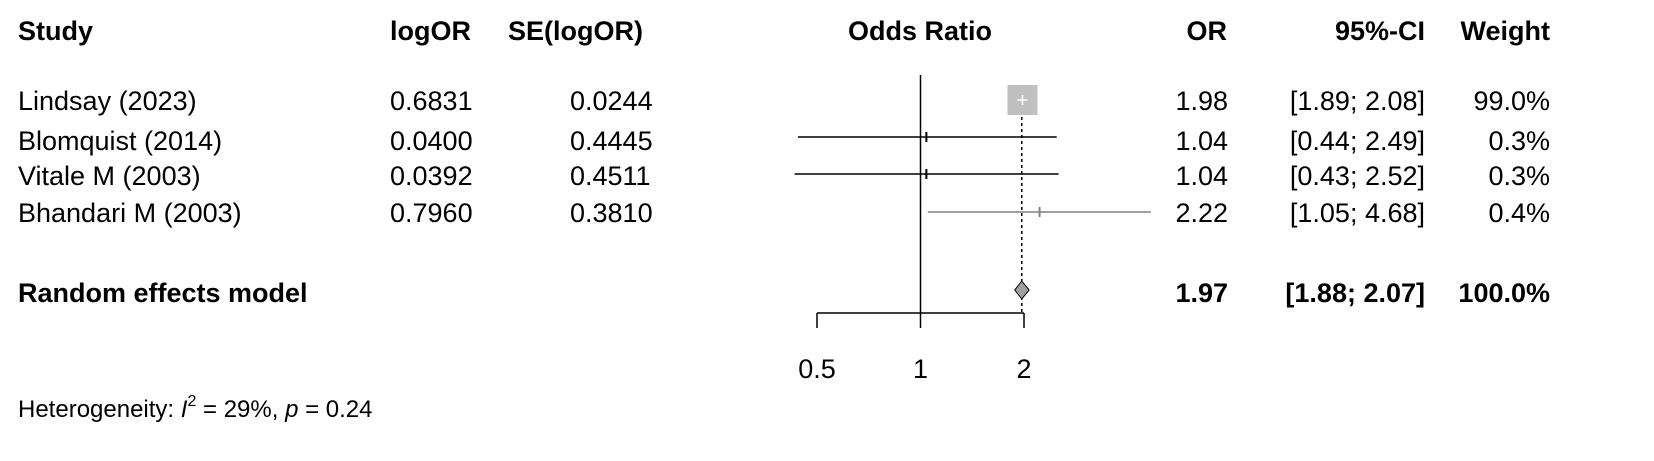  What do you see at coordinates (920, 31) in the screenshot?
I see `header-odds-ratio: Odds Ratio` at bounding box center [920, 31].